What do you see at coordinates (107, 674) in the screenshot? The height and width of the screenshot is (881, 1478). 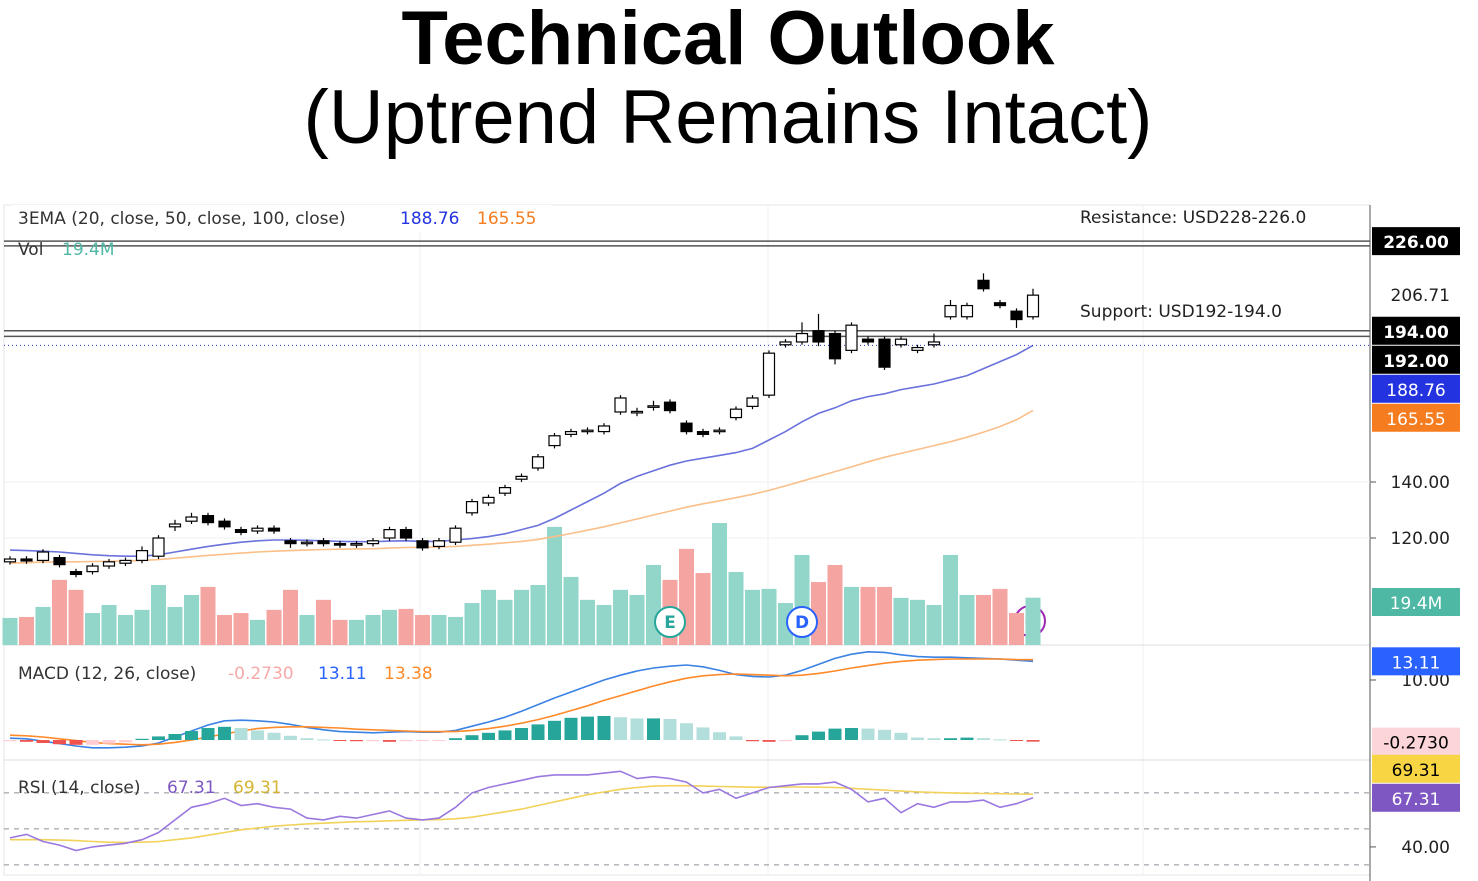 I see `legend-label: MACD (12, 26, close)` at bounding box center [107, 674].